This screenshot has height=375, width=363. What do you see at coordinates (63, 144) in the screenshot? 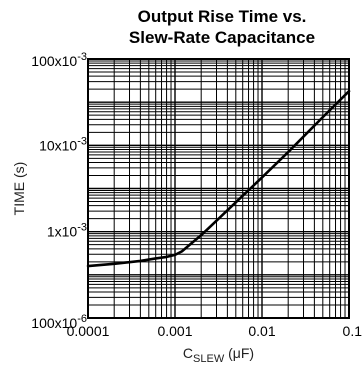
I see `y-tick-label: 10x10⁻³` at bounding box center [63, 144].